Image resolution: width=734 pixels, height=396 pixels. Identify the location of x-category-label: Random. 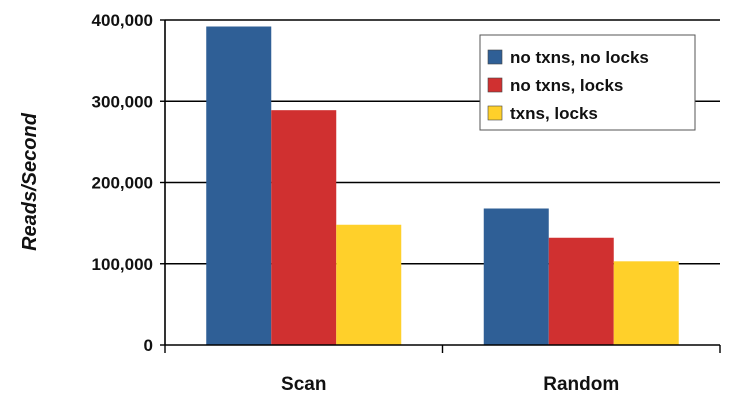
(581, 384).